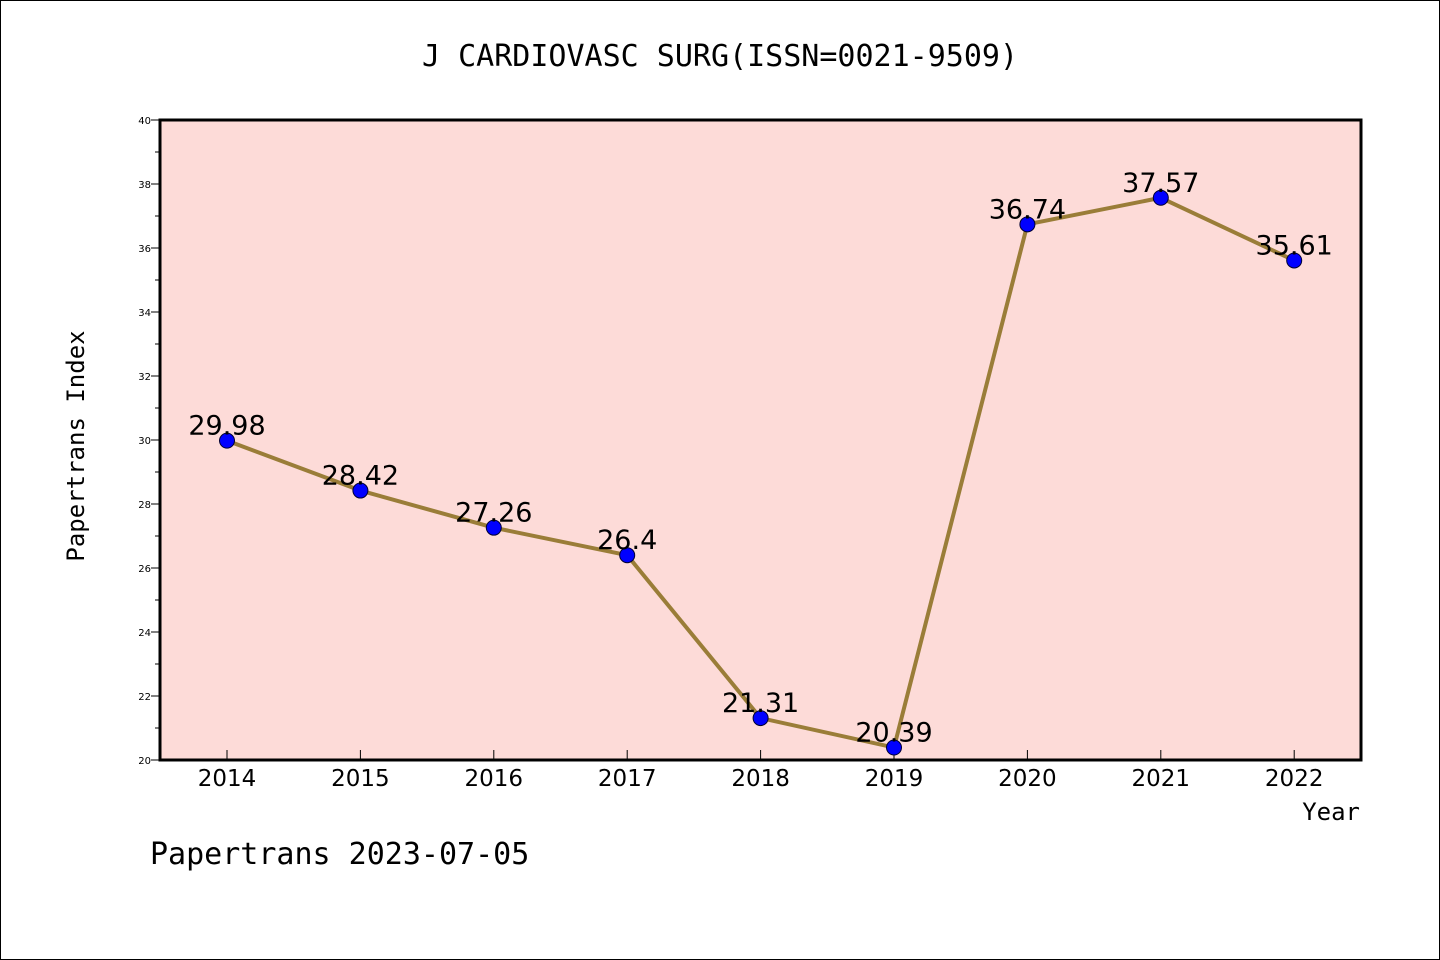 This screenshot has height=960, width=1440. What do you see at coordinates (493, 513) in the screenshot?
I see `data-label: 27.26` at bounding box center [493, 513].